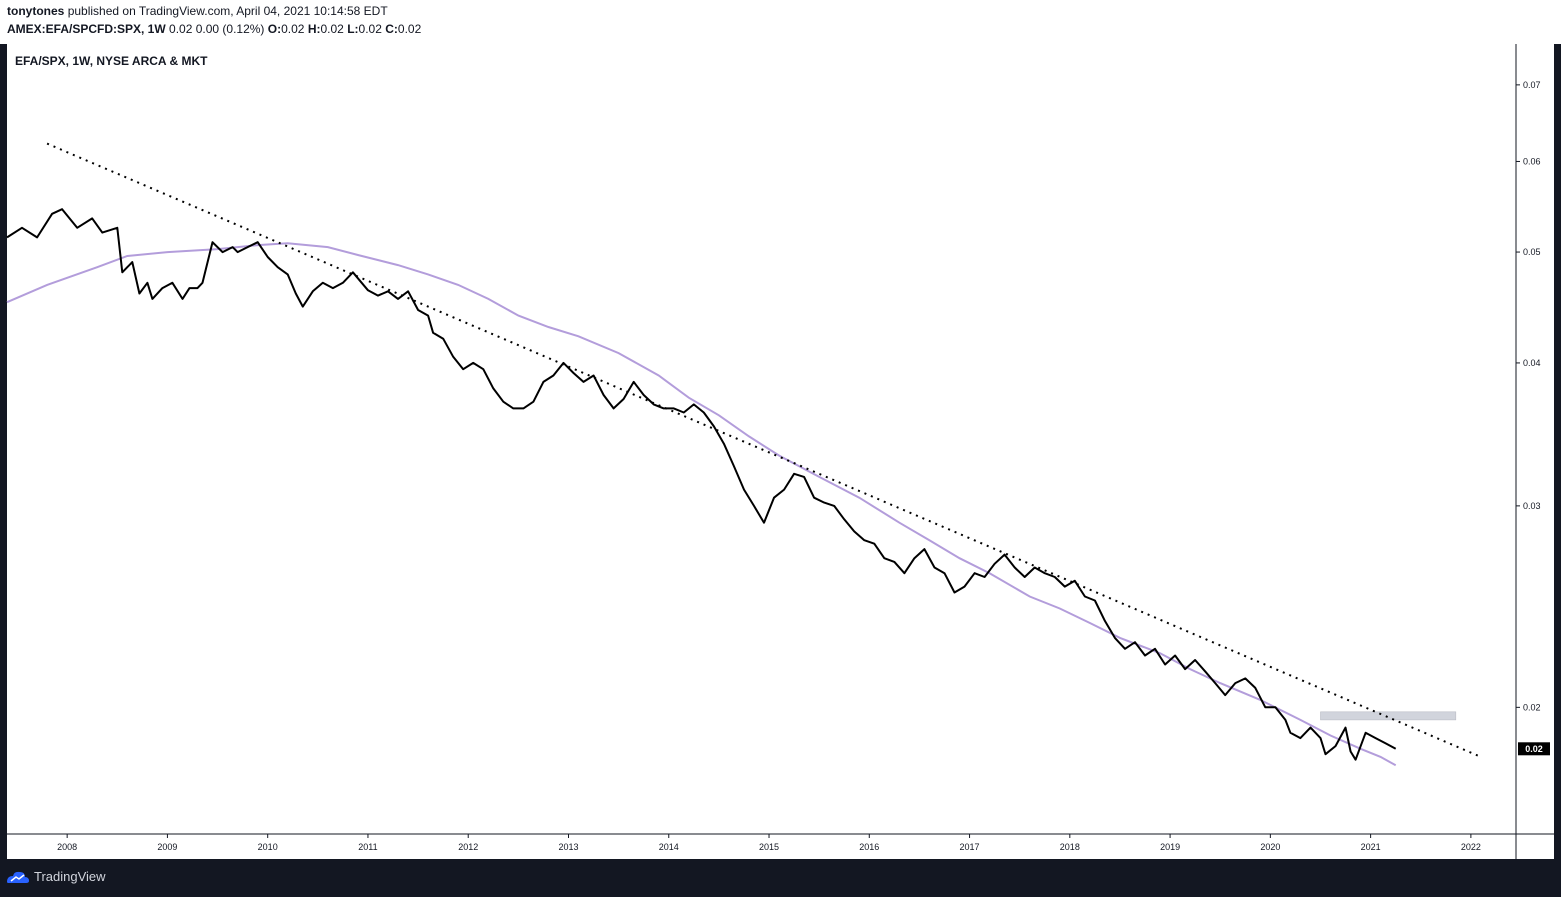 Image resolution: width=1561 pixels, height=897 pixels. Describe the element at coordinates (67, 847) in the screenshot. I see `time-tick-label: 2008` at that location.